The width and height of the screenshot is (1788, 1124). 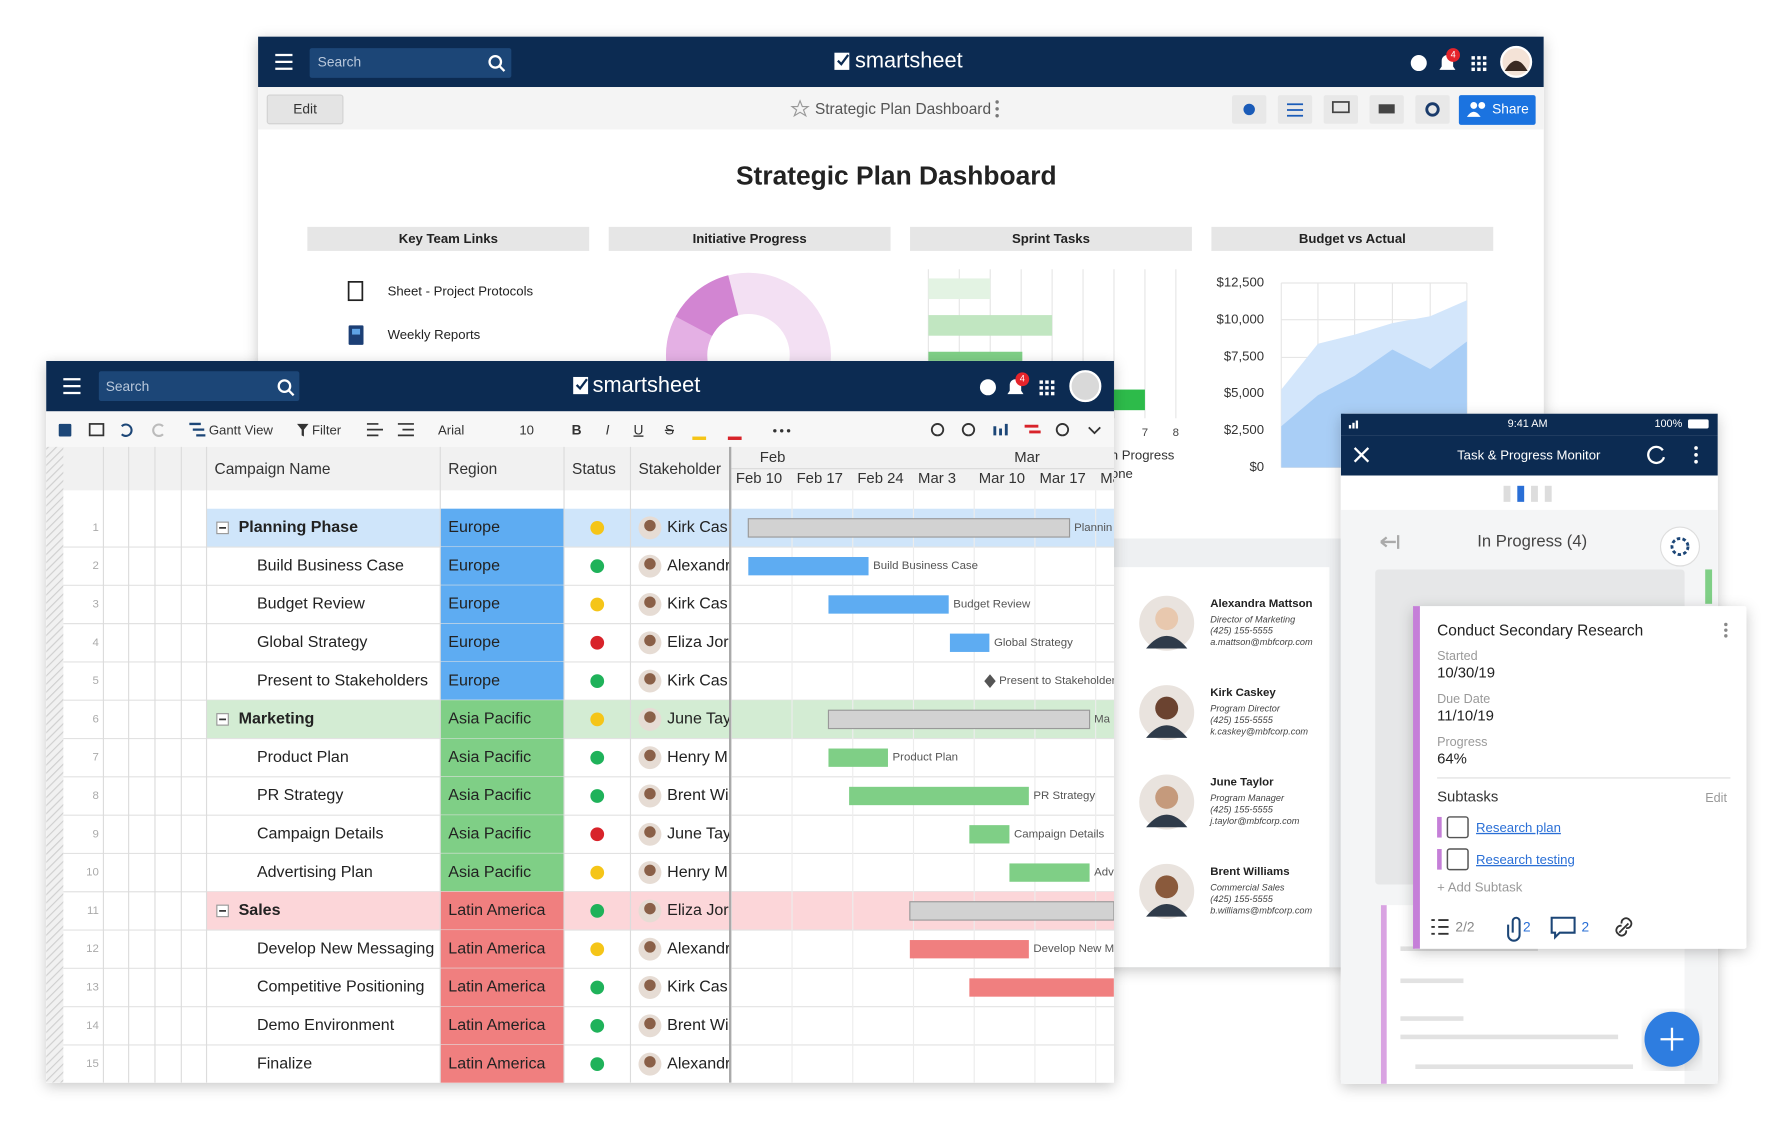 What do you see at coordinates (127, 430) in the screenshot?
I see `undo-button` at bounding box center [127, 430].